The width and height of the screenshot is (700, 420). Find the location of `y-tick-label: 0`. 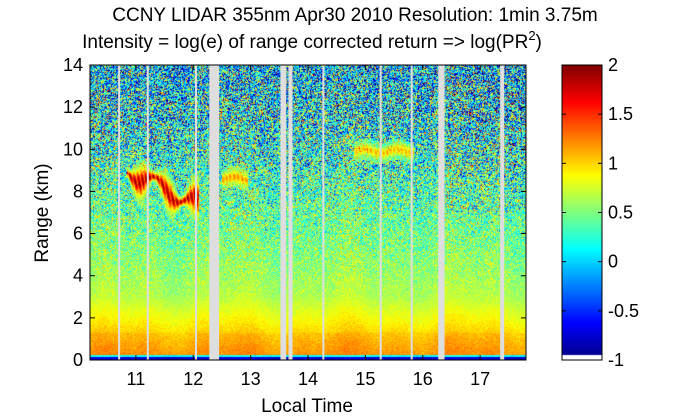

y-tick-label: 0 is located at coordinates (78, 360).